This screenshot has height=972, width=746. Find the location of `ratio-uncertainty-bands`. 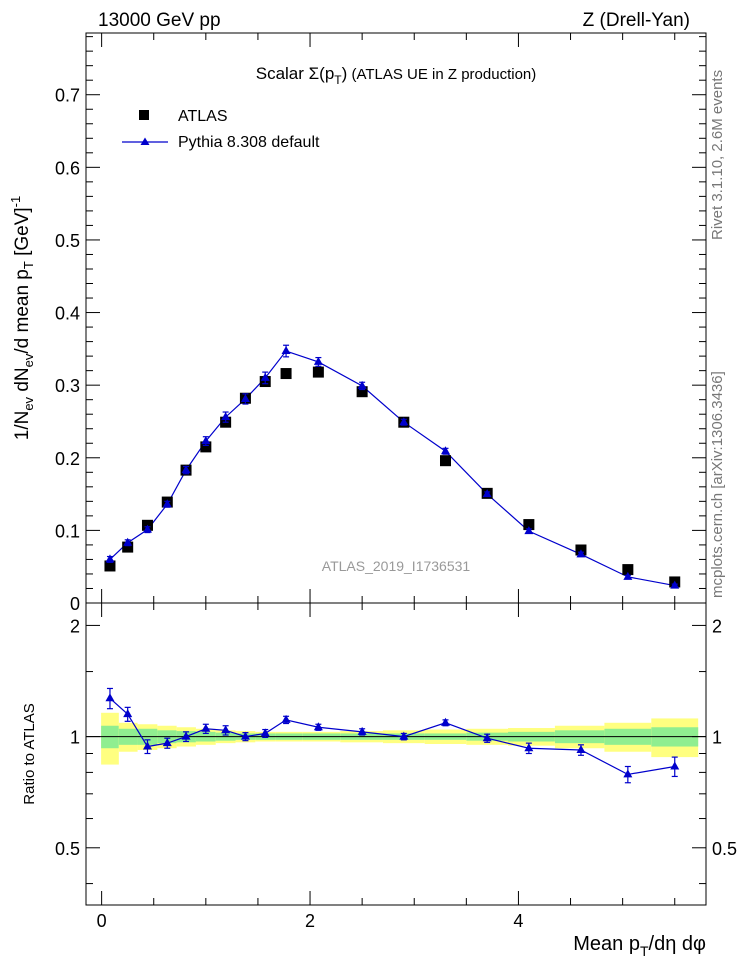

ratio-uncertainty-bands is located at coordinates (400, 738).